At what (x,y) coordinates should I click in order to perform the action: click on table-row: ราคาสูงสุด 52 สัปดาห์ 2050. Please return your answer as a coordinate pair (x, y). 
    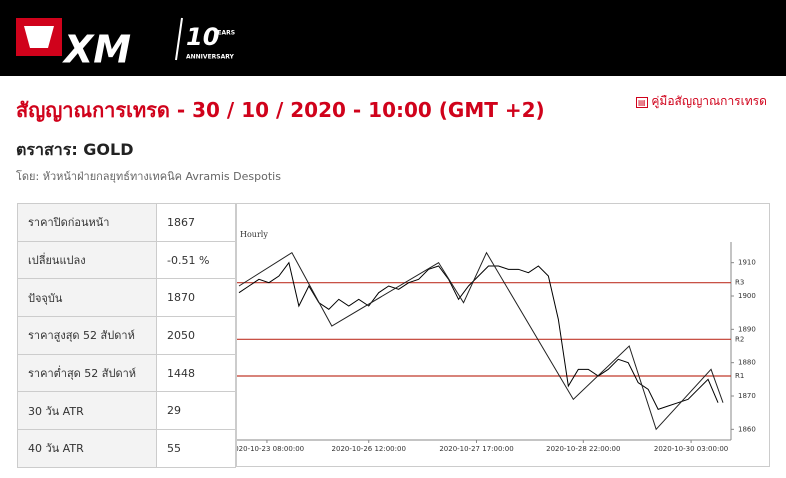
    Looking at the image, I should click on (126, 335).